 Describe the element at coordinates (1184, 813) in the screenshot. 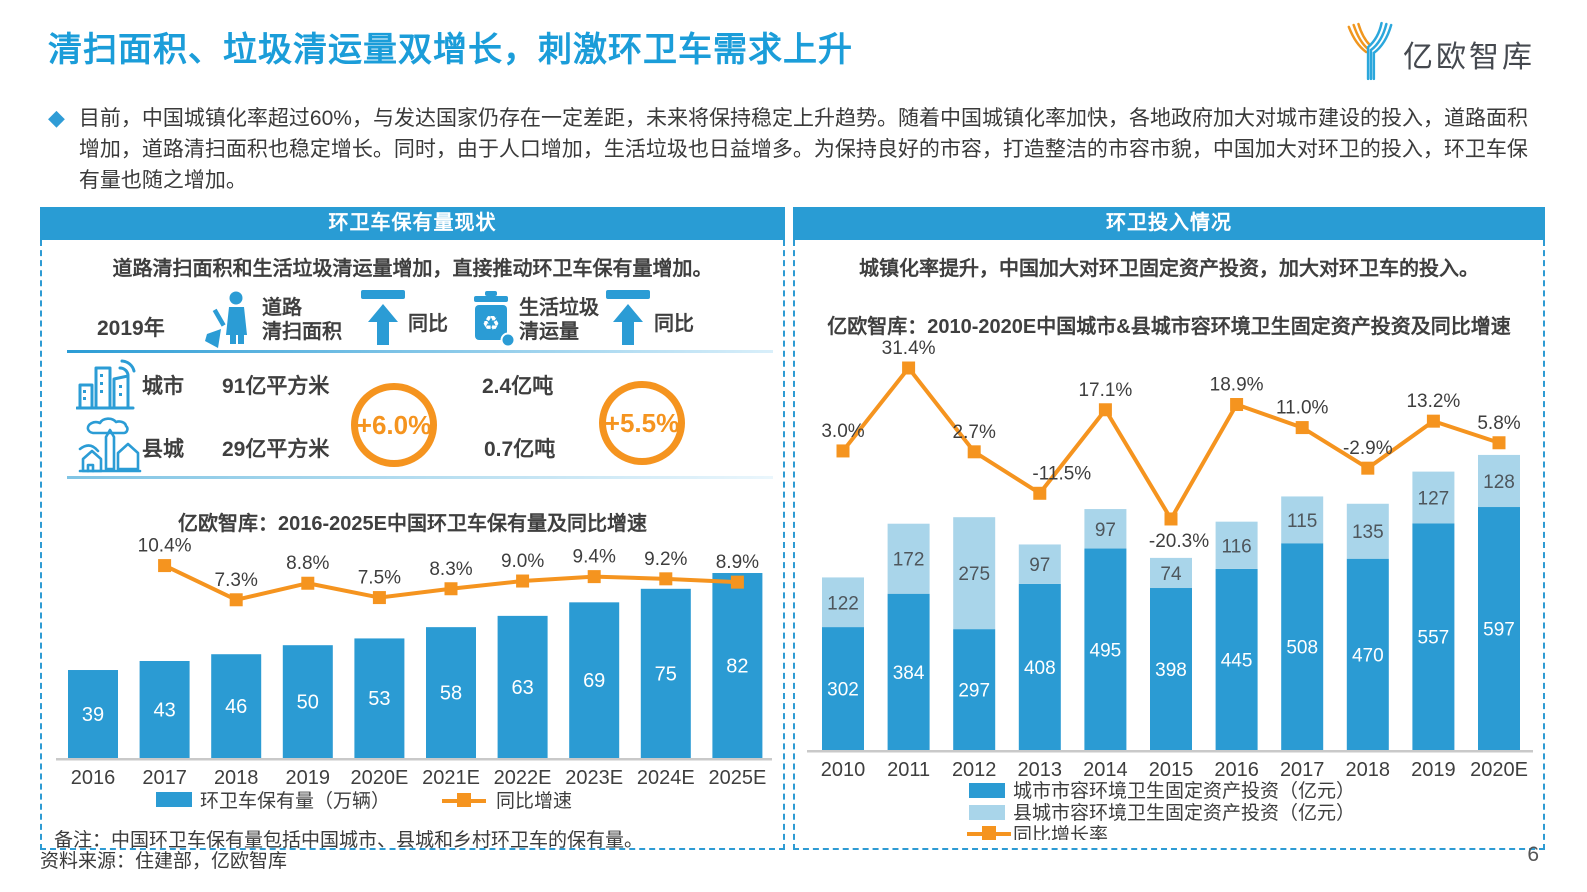

I see `legend-label: 县城市容环境卫生固定资产投资（亿元）` at that location.